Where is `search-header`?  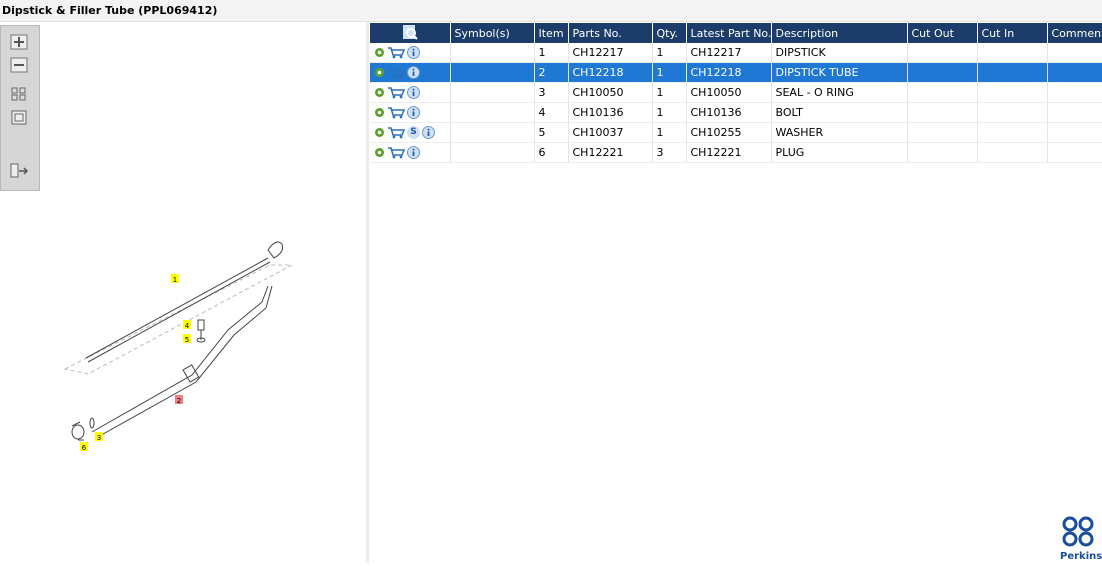
search-header is located at coordinates (410, 33).